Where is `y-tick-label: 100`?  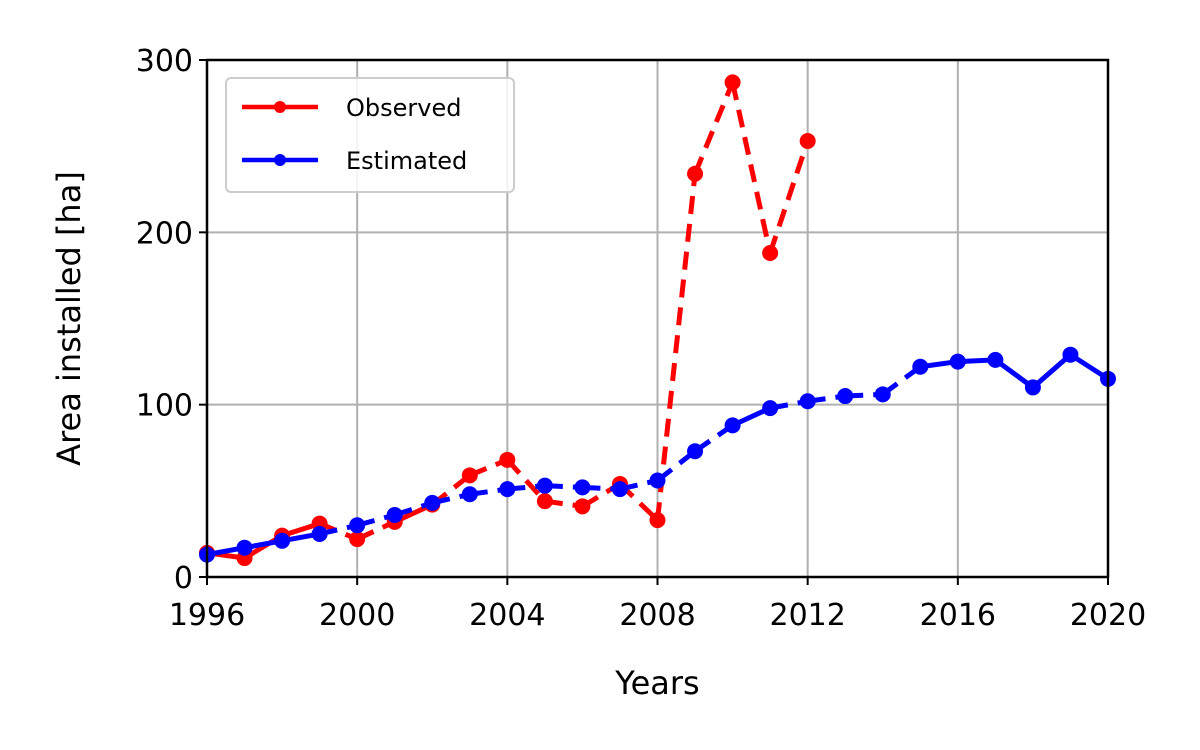
y-tick-label: 100 is located at coordinates (164, 406).